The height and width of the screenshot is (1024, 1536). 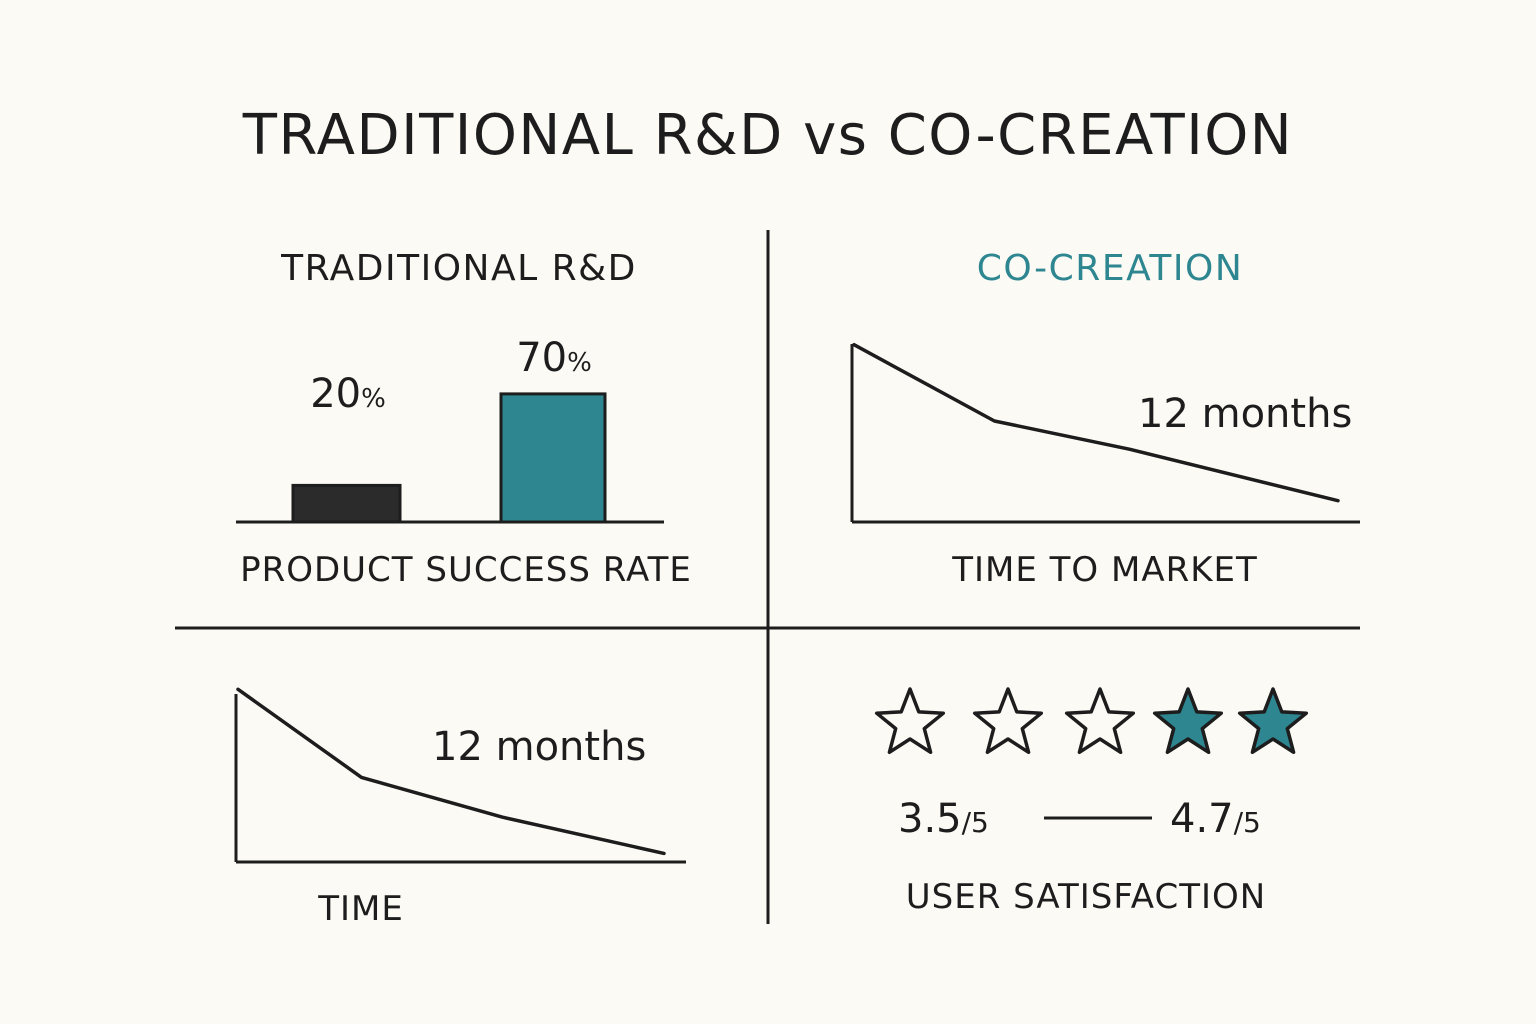 What do you see at coordinates (930, 819) in the screenshot?
I see `rating-from-number: 3.5` at bounding box center [930, 819].